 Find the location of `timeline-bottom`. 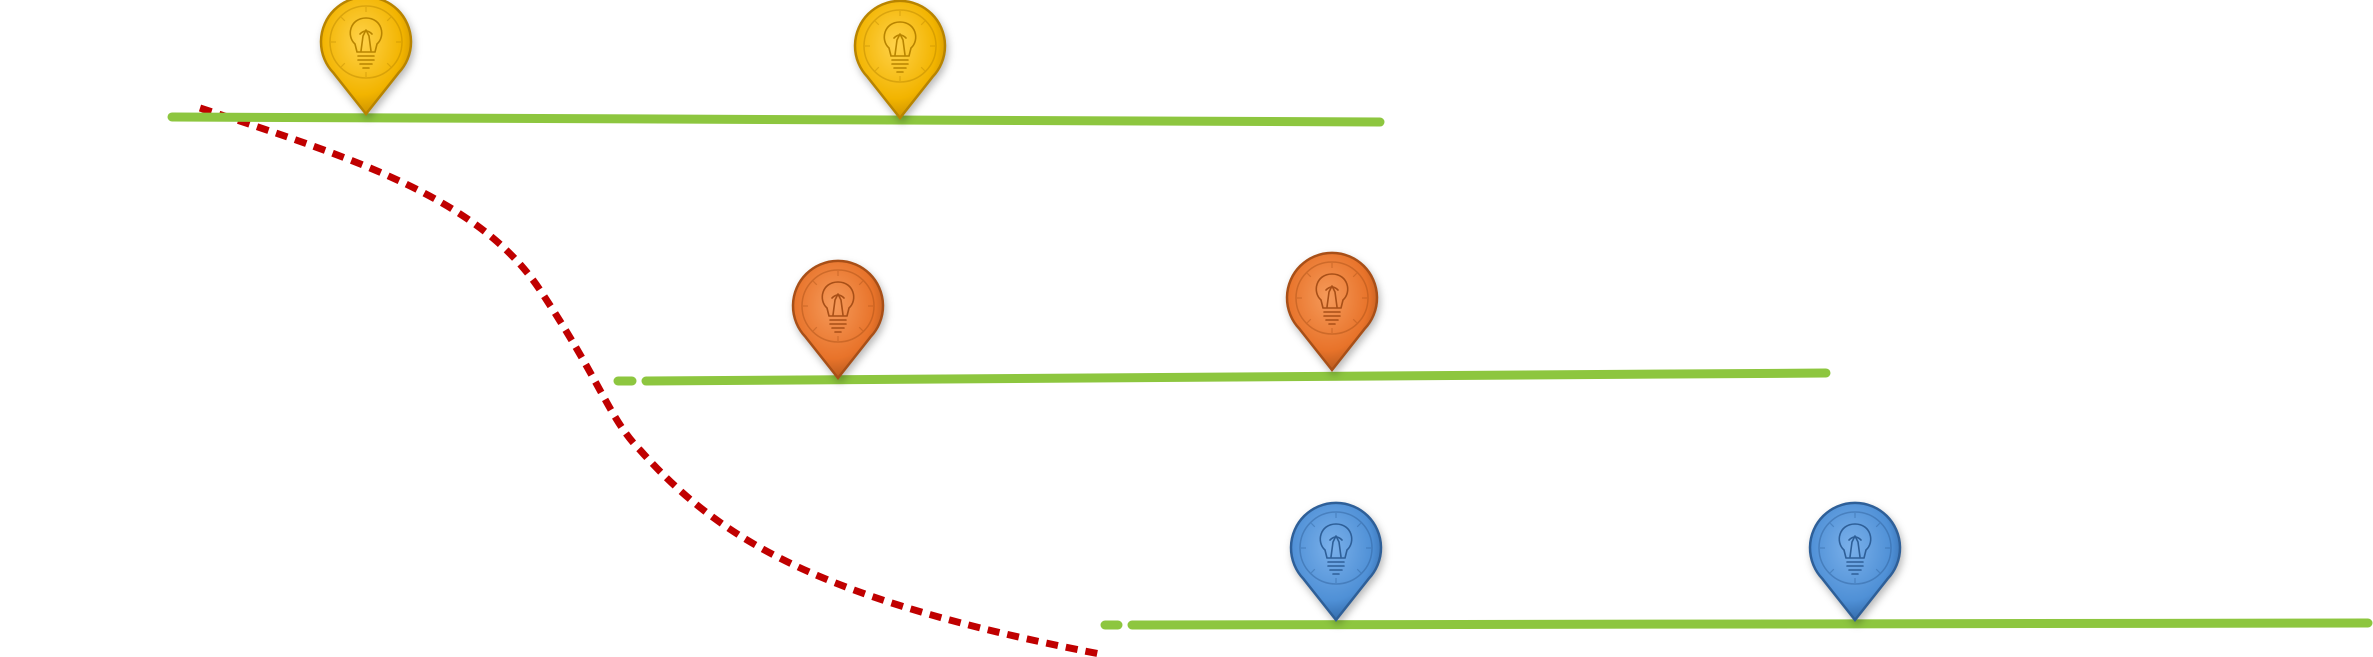

timeline-bottom is located at coordinates (1750, 624).